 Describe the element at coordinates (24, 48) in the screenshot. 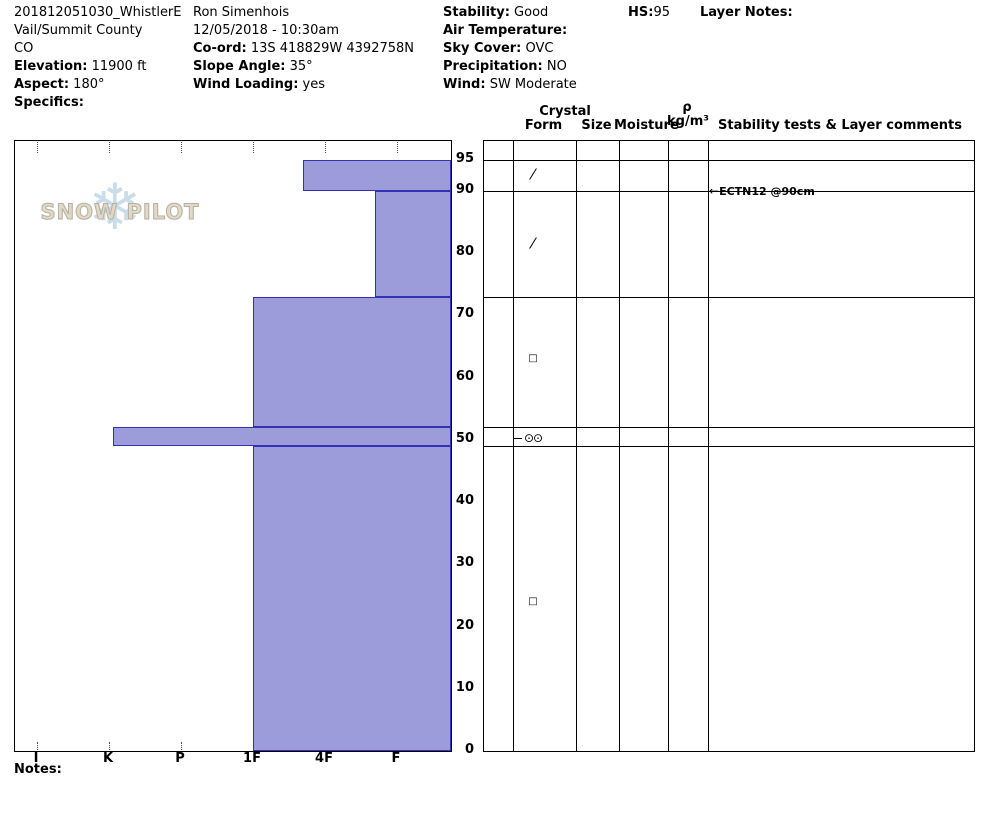

I see `header-line: CO` at that location.